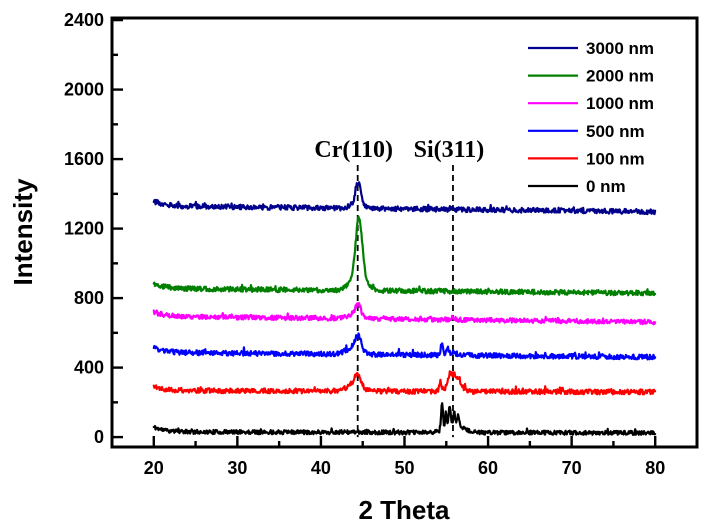 This screenshot has height=531, width=709. I want to click on y-tick-label: 2400, so click(84, 20).